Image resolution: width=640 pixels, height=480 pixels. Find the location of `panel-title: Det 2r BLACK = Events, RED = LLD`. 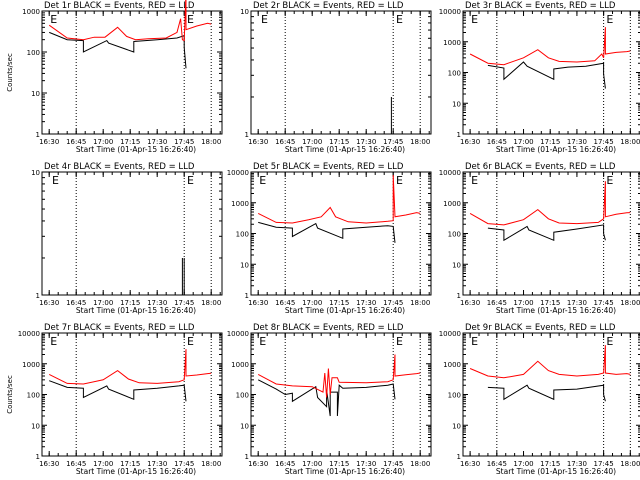

panel-title: Det 2r BLACK = Events, RED = LLD is located at coordinates (328, 6).